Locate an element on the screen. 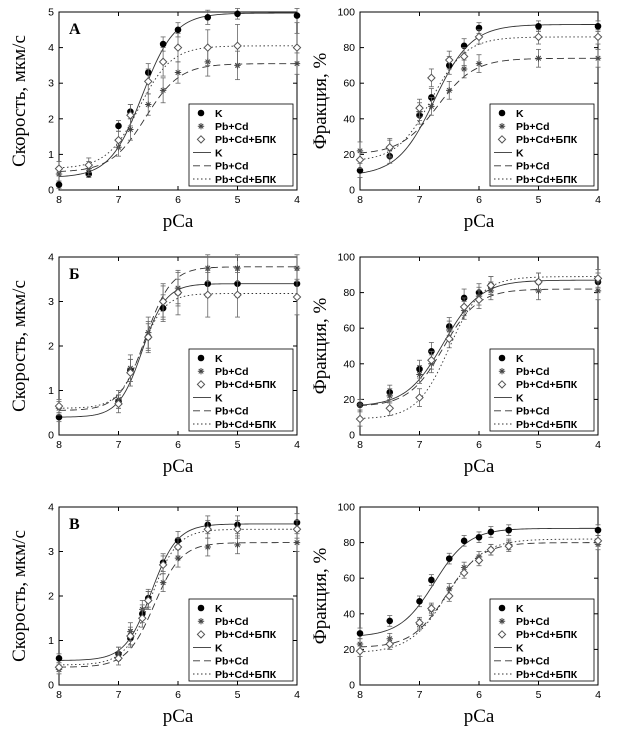  panel-label: А is located at coordinates (75, 29).